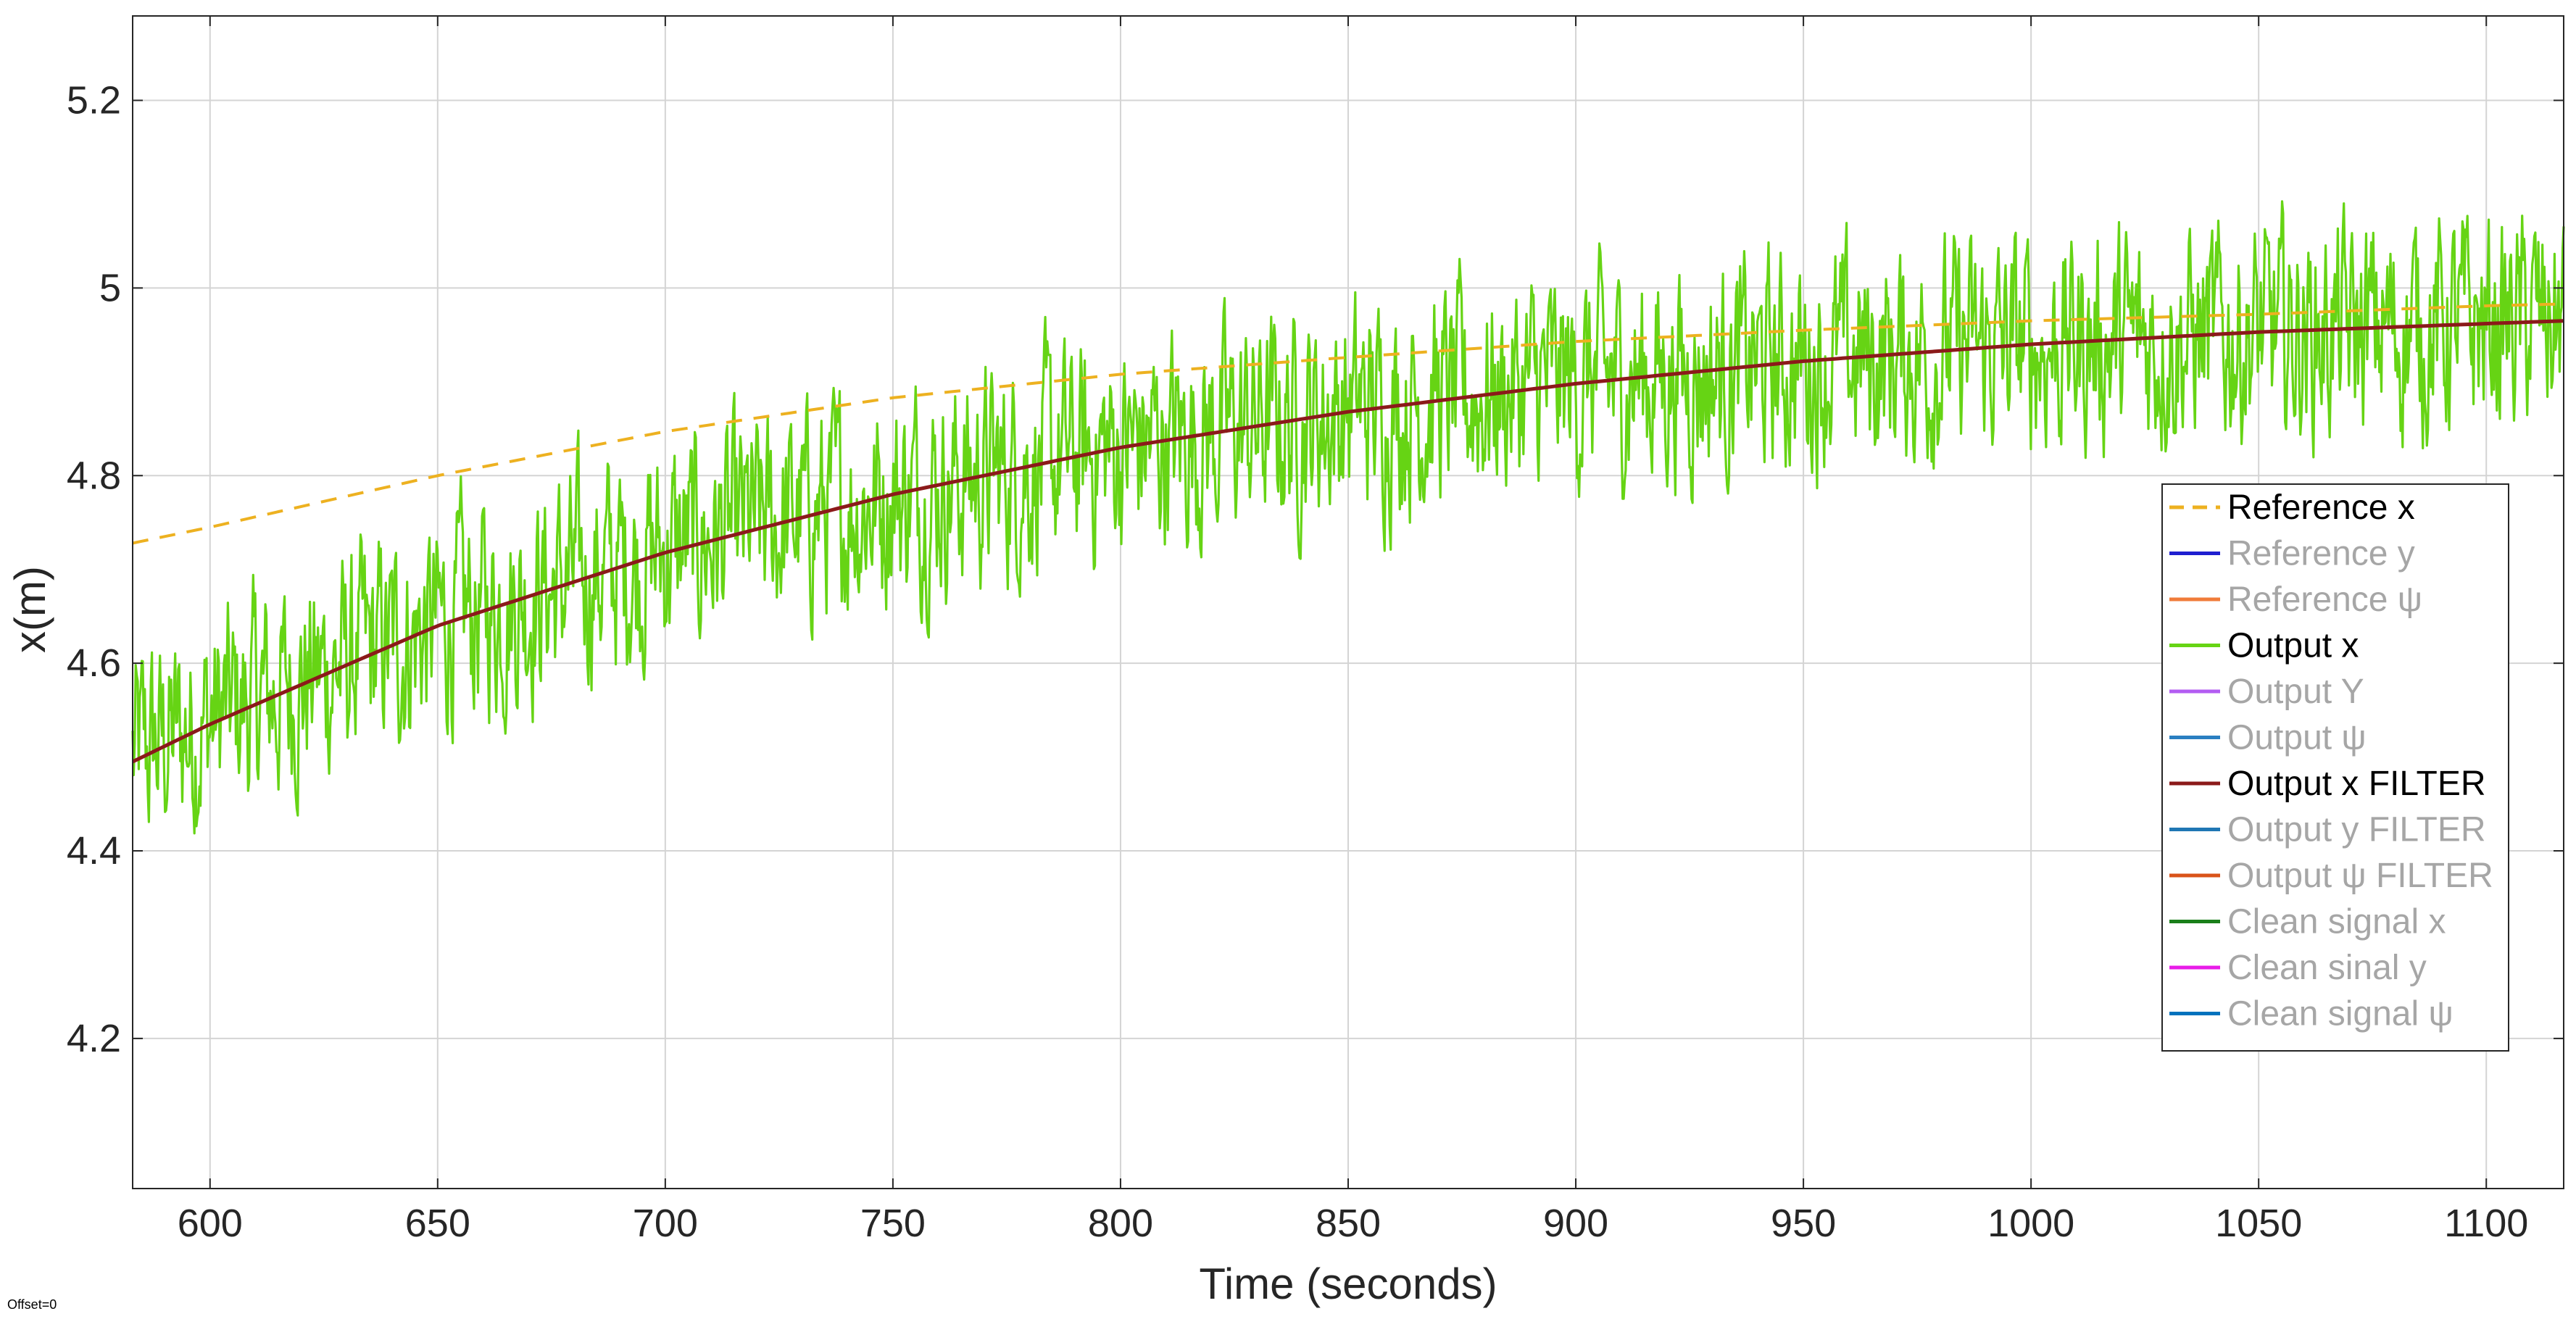  What do you see at coordinates (2293, 646) in the screenshot?
I see `legend-label: Output x` at bounding box center [2293, 646].